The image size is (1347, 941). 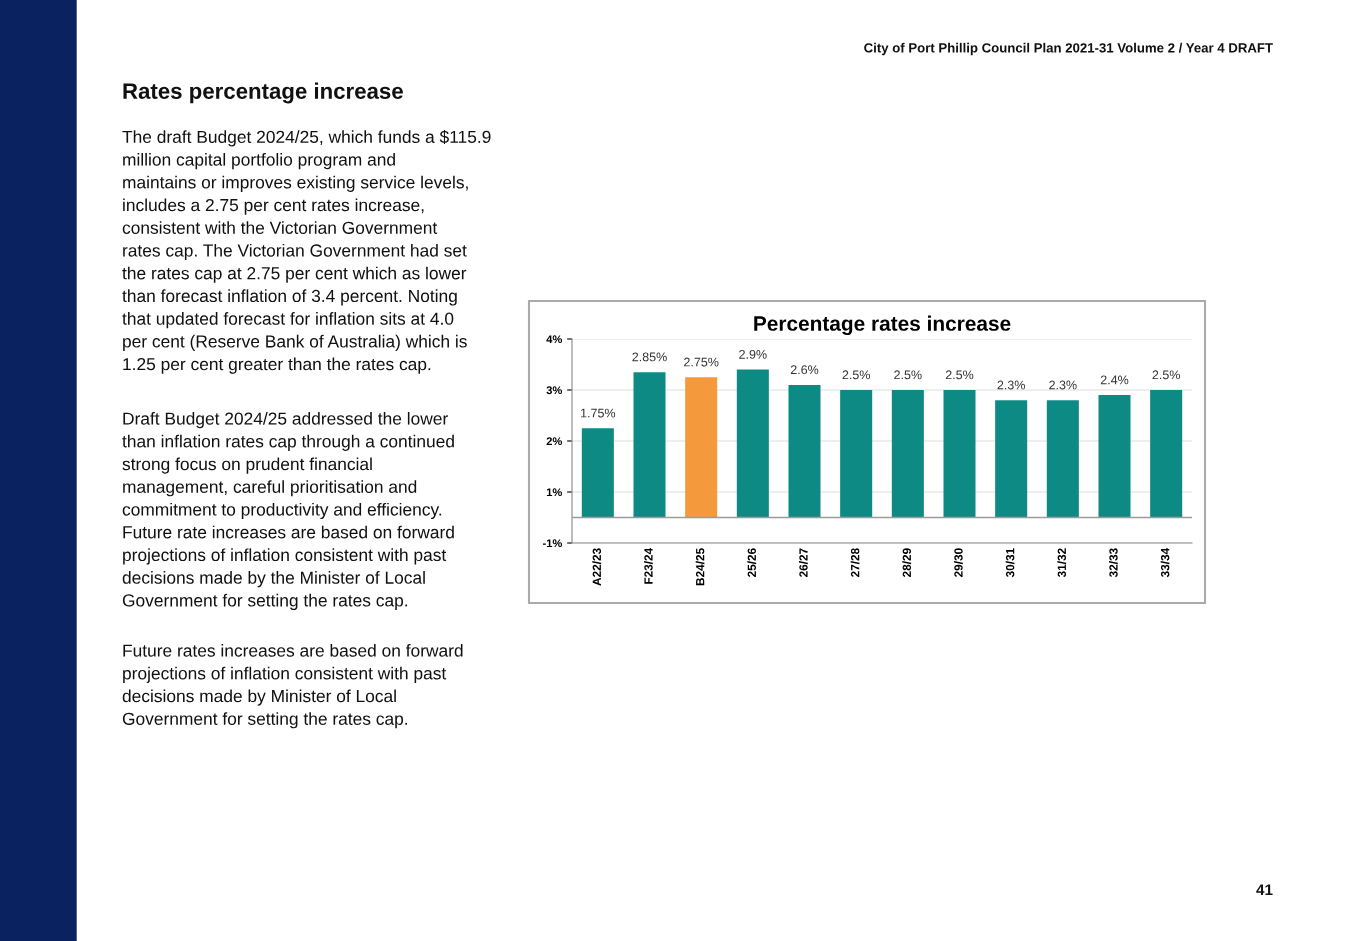 I want to click on y-tick-label: 1%, so click(x=554, y=492).